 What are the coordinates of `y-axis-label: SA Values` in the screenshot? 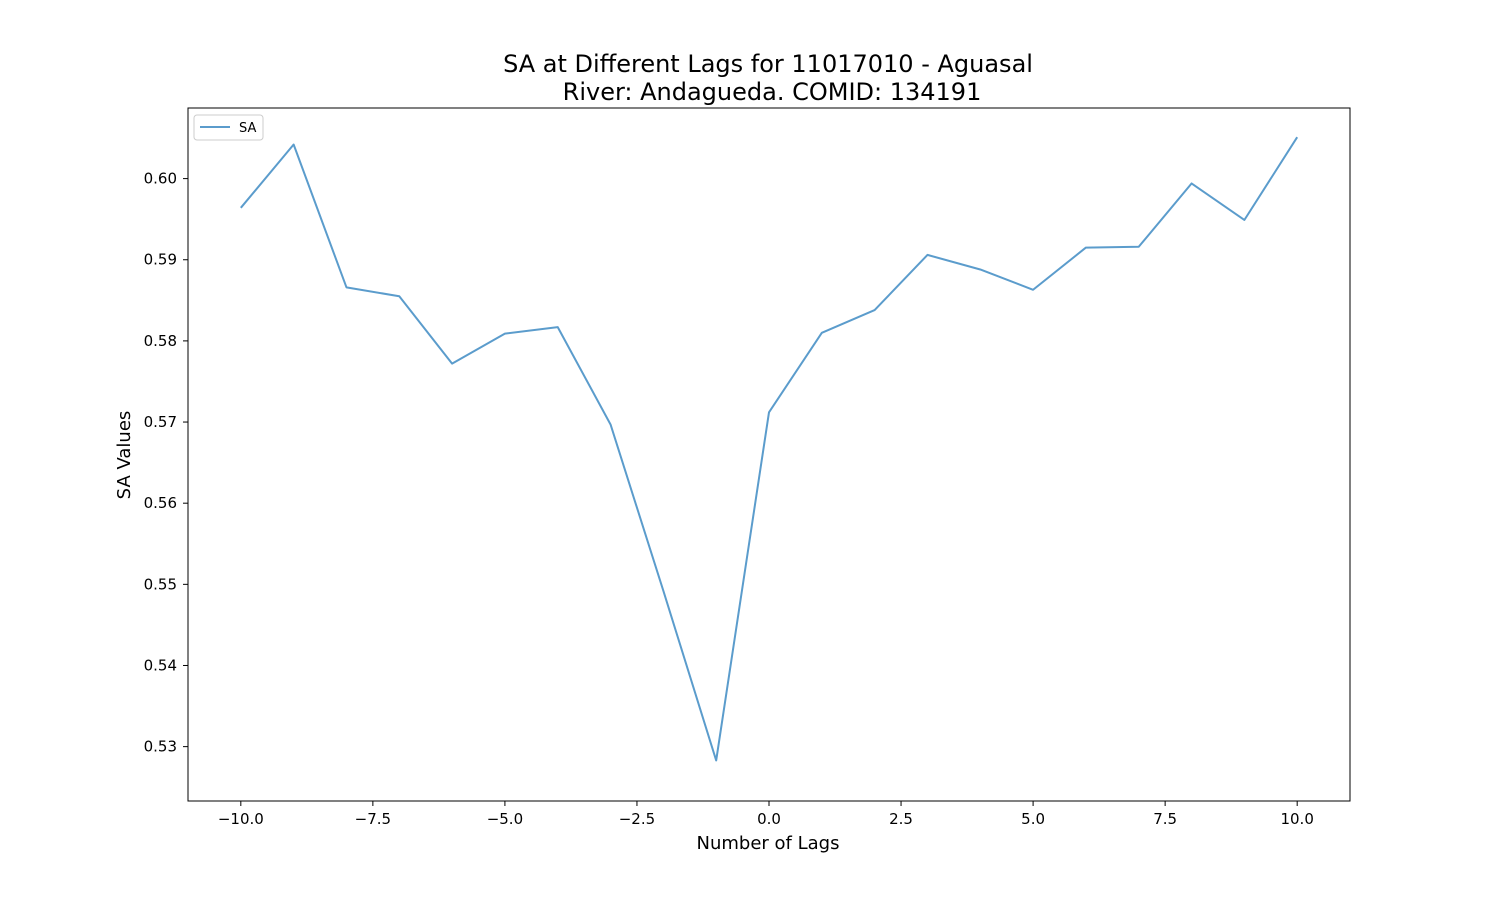 It's located at (124, 455).